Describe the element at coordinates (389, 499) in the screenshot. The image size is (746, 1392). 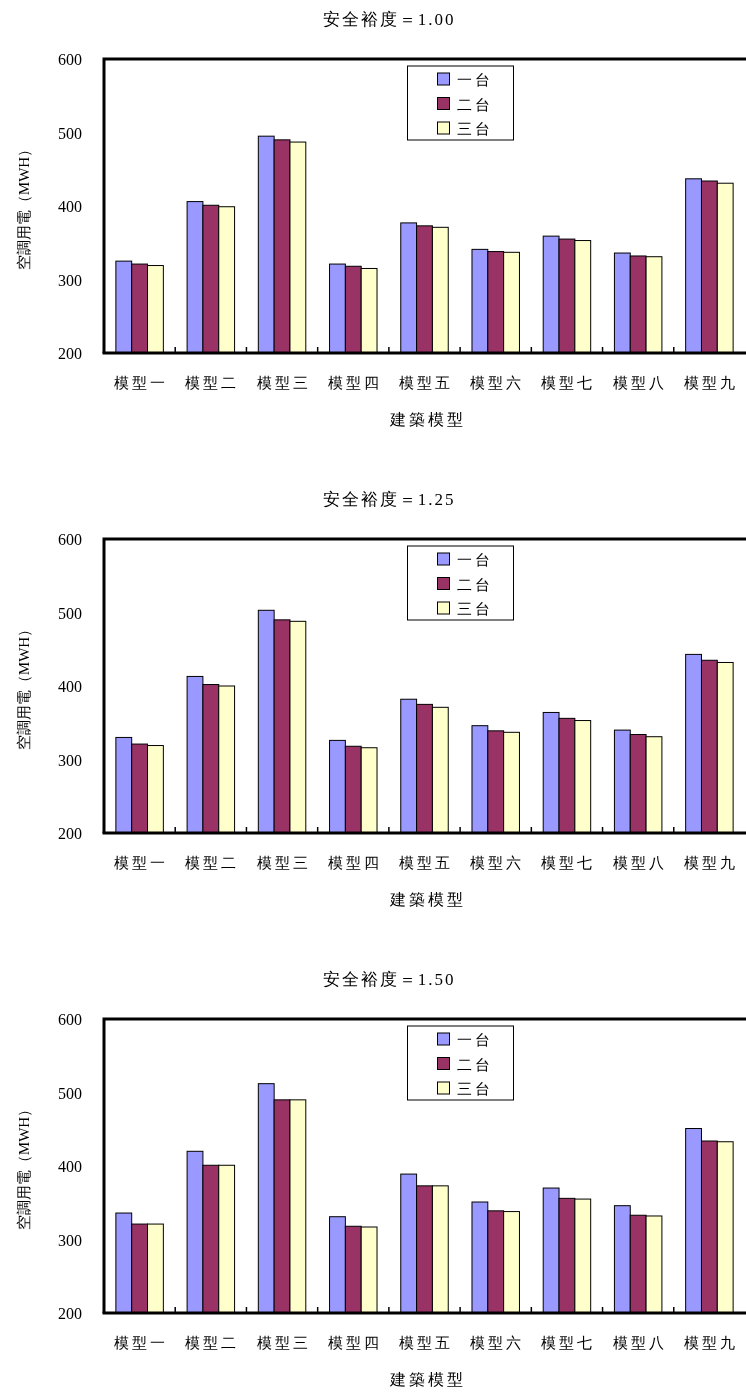
I see `chart-title: 安全裕度＝1.25` at that location.